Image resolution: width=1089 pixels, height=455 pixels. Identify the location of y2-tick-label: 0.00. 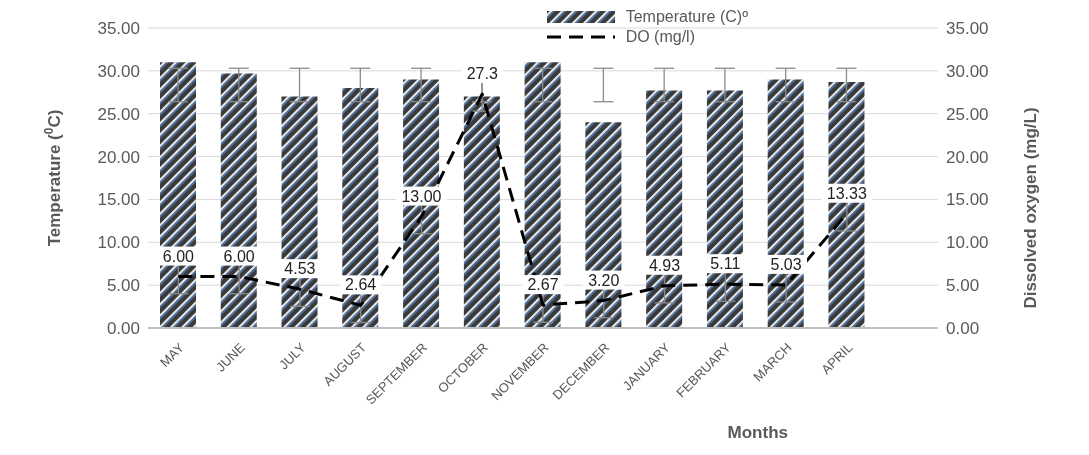
(963, 329).